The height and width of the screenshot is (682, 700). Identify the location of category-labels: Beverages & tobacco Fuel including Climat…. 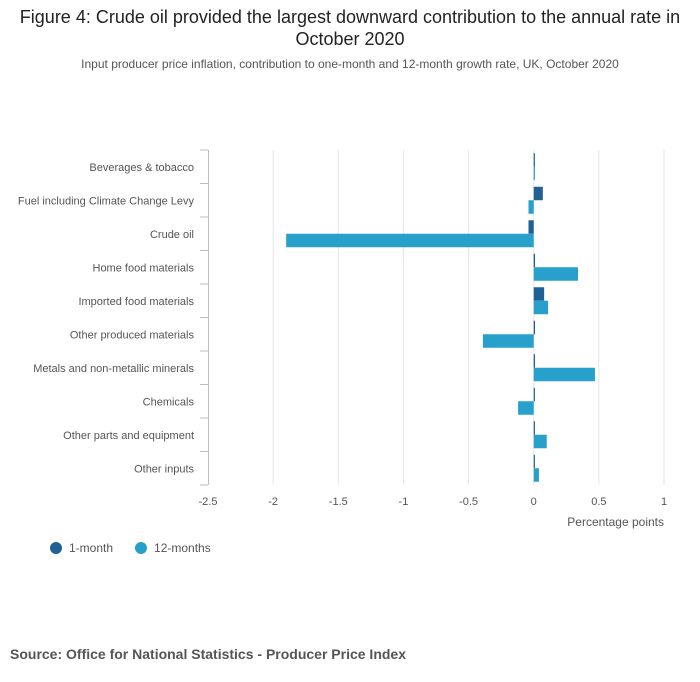
(106, 319).